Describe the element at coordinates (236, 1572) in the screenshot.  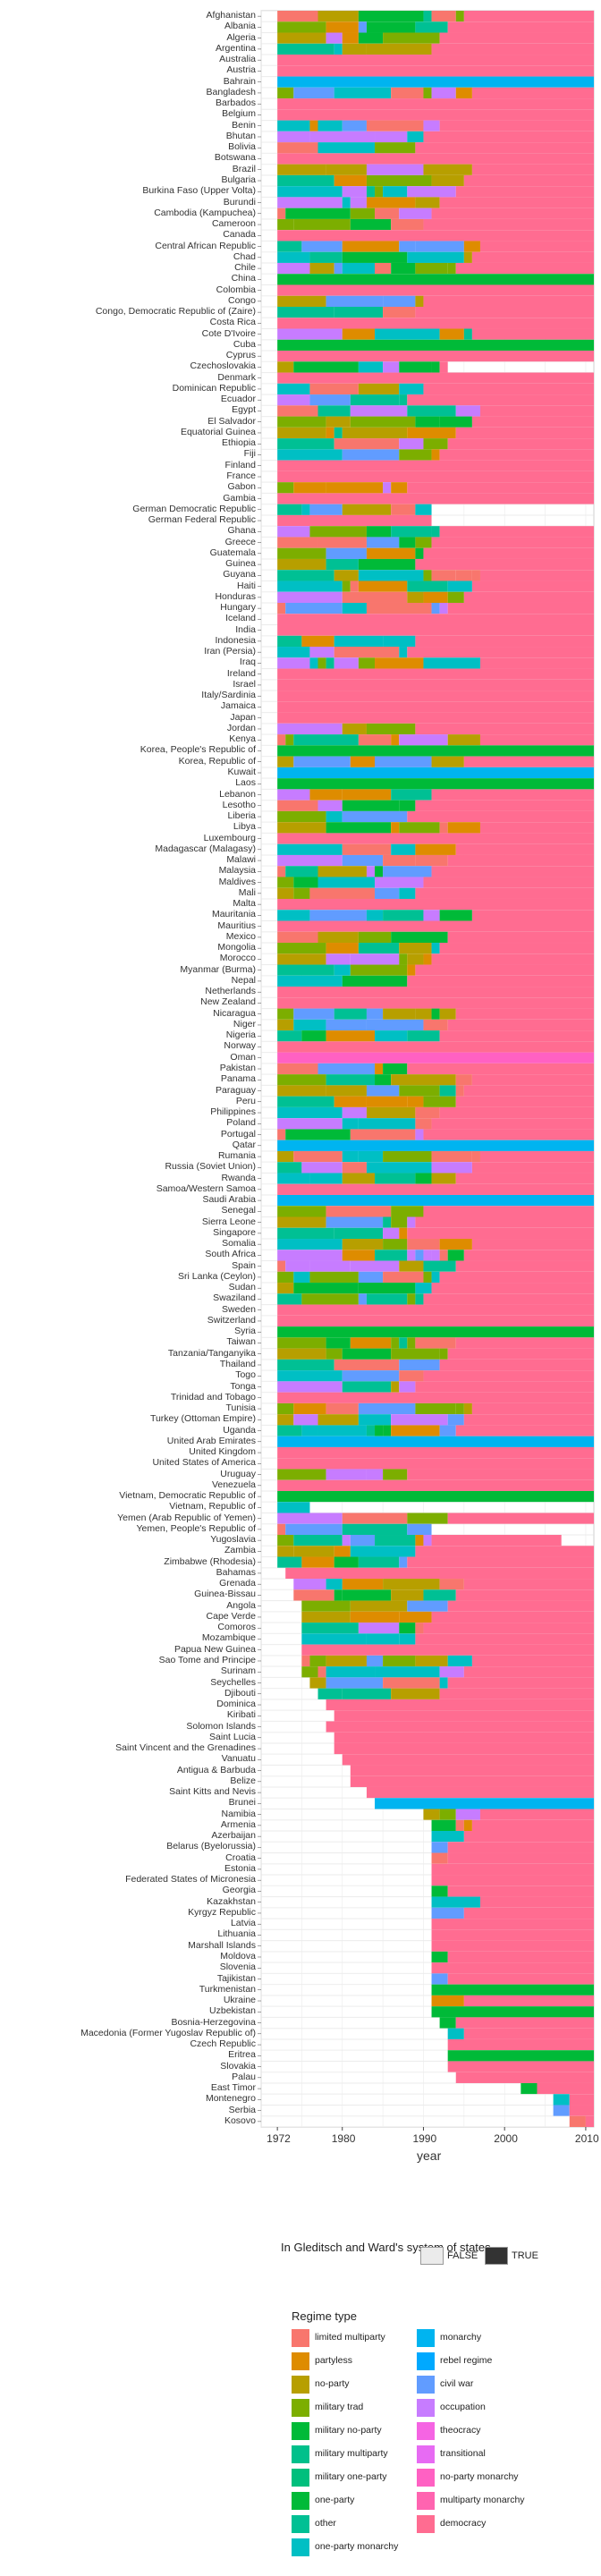
I see `row-label: Bahamas` at that location.